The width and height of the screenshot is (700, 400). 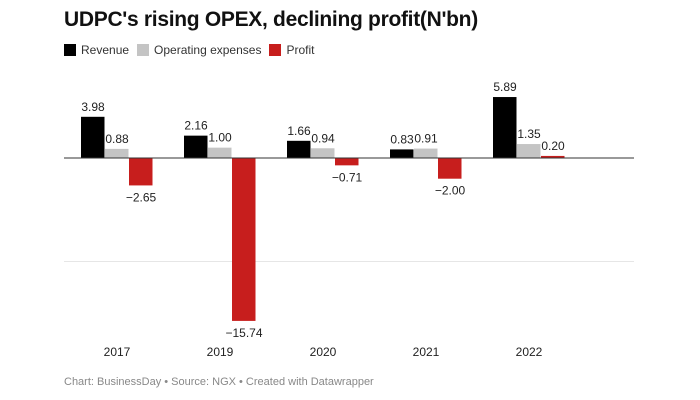 What do you see at coordinates (117, 352) in the screenshot?
I see `x-tick-label: 2017` at bounding box center [117, 352].